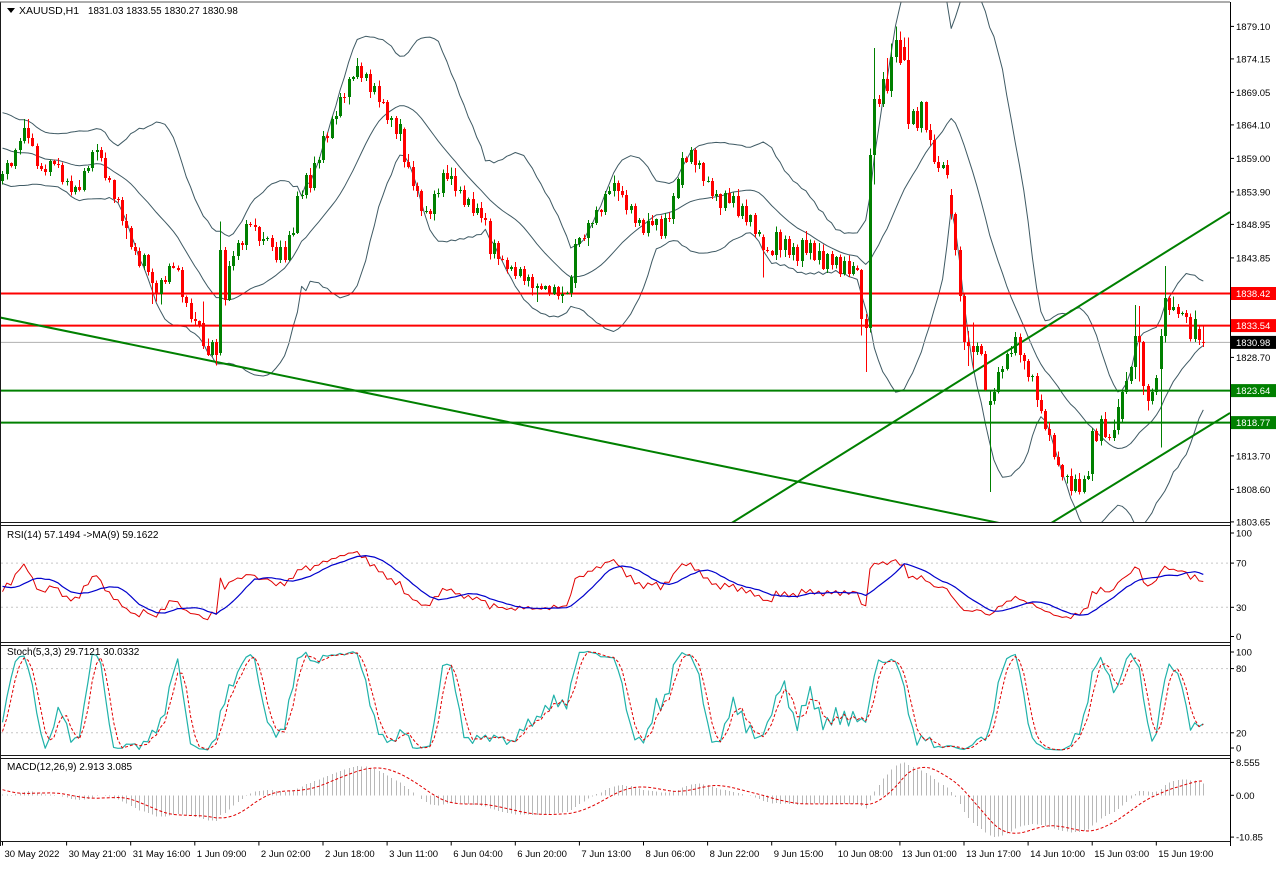 The width and height of the screenshot is (1276, 872). I want to click on svg-text: 1853.90, so click(1253, 192).